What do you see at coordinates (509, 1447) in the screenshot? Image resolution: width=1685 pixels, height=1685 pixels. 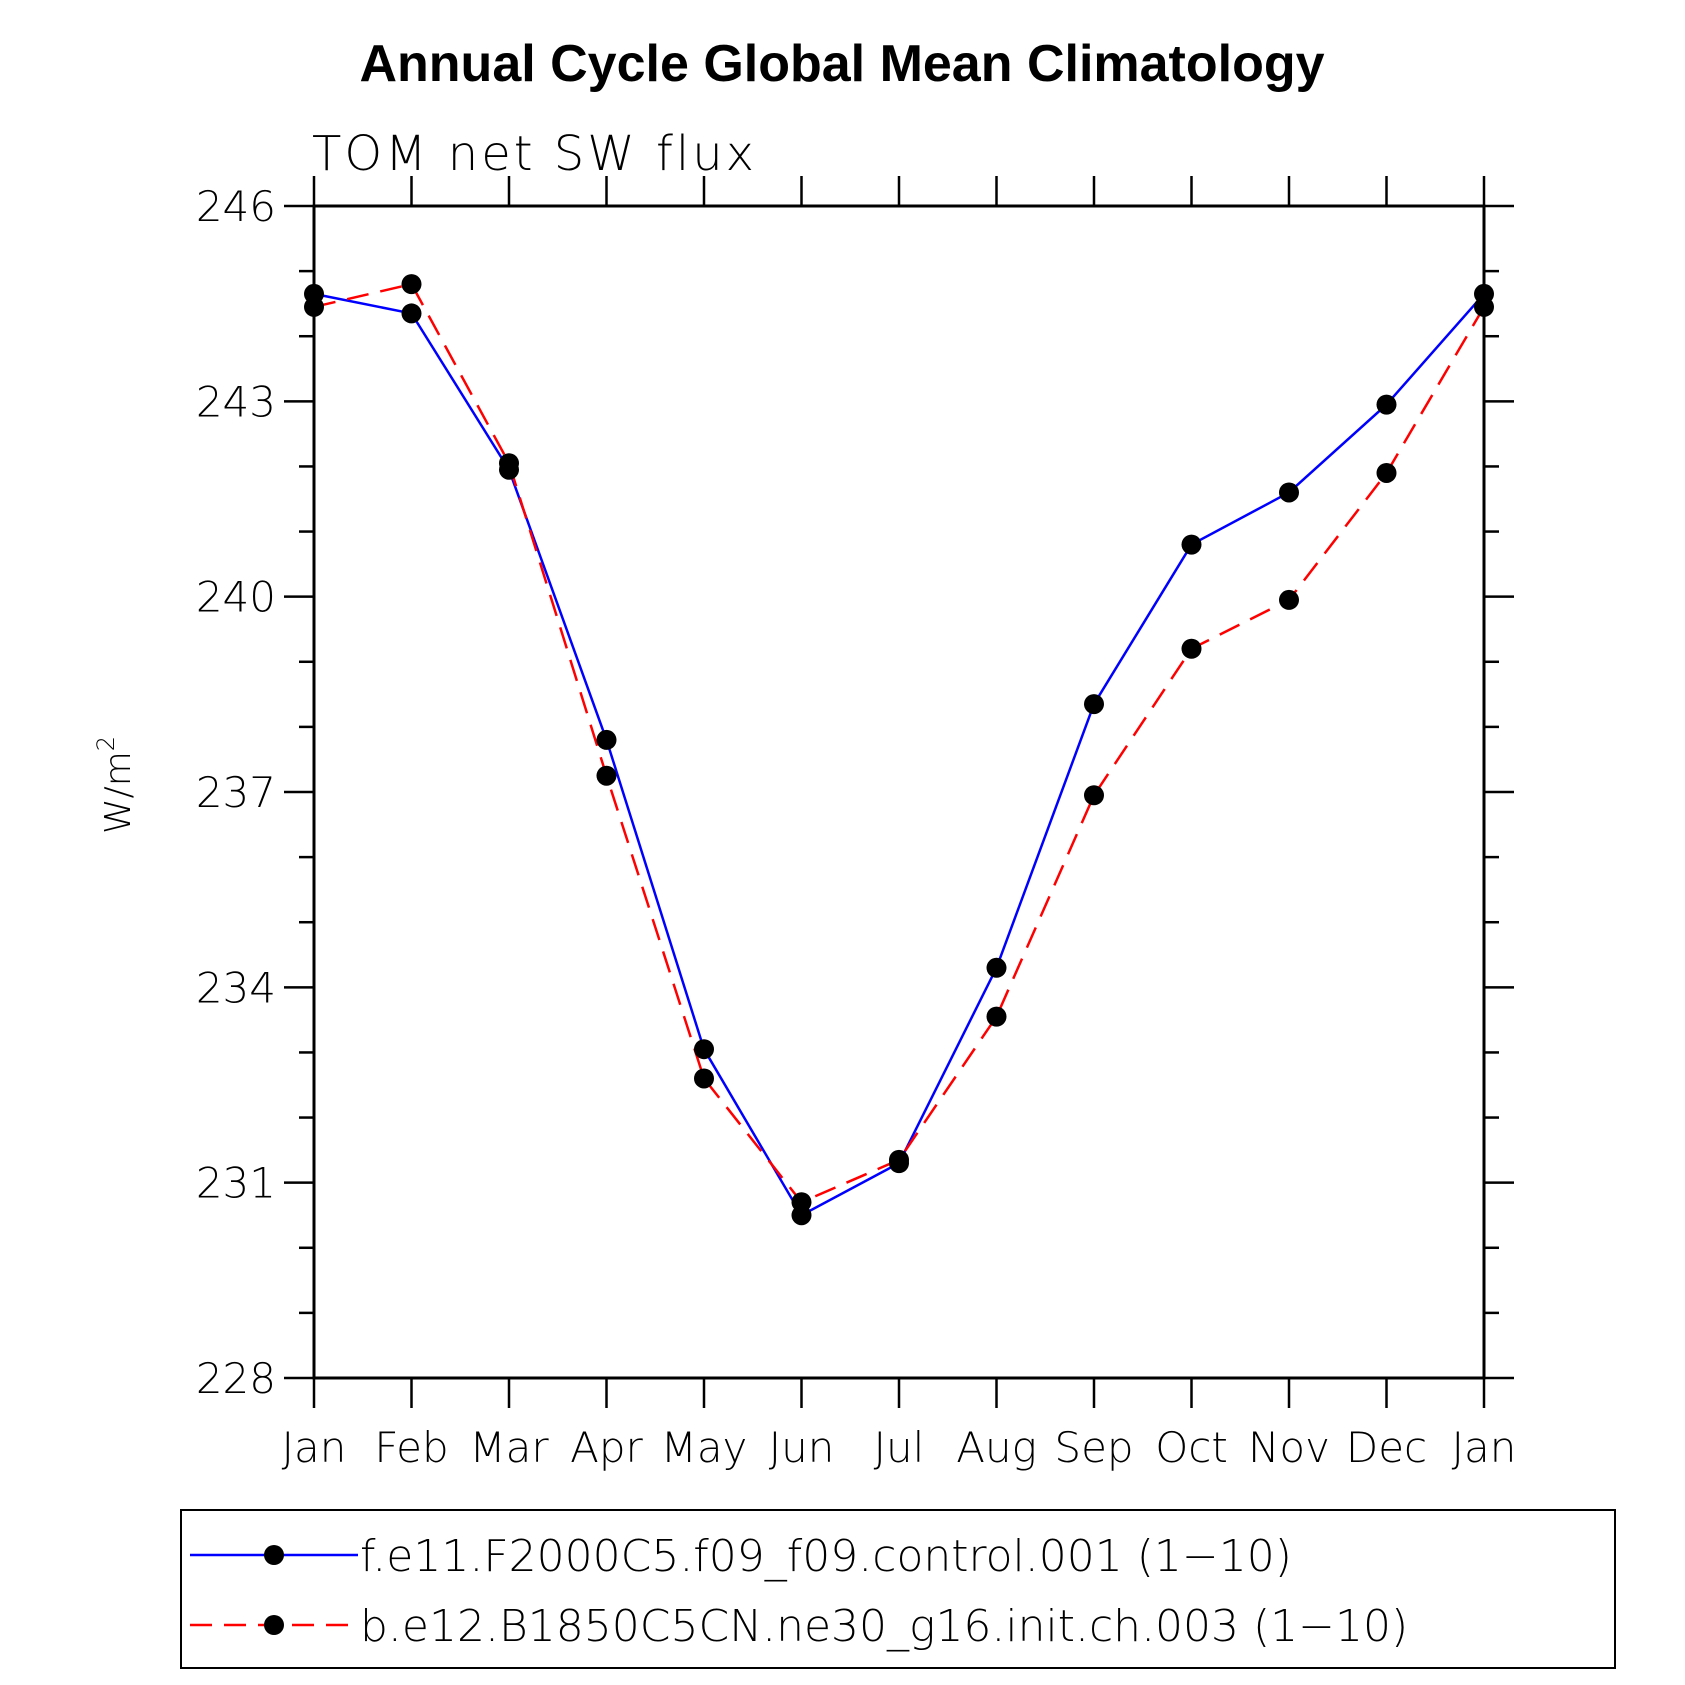 I see `x-tick-label: Mar` at bounding box center [509, 1447].